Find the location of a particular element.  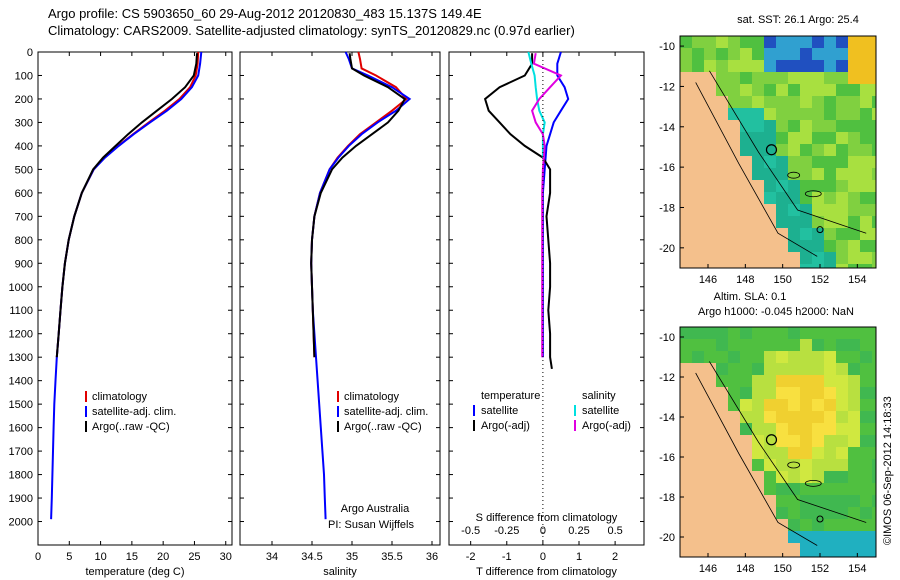

xtick-label: -1 is located at coordinates (507, 557).